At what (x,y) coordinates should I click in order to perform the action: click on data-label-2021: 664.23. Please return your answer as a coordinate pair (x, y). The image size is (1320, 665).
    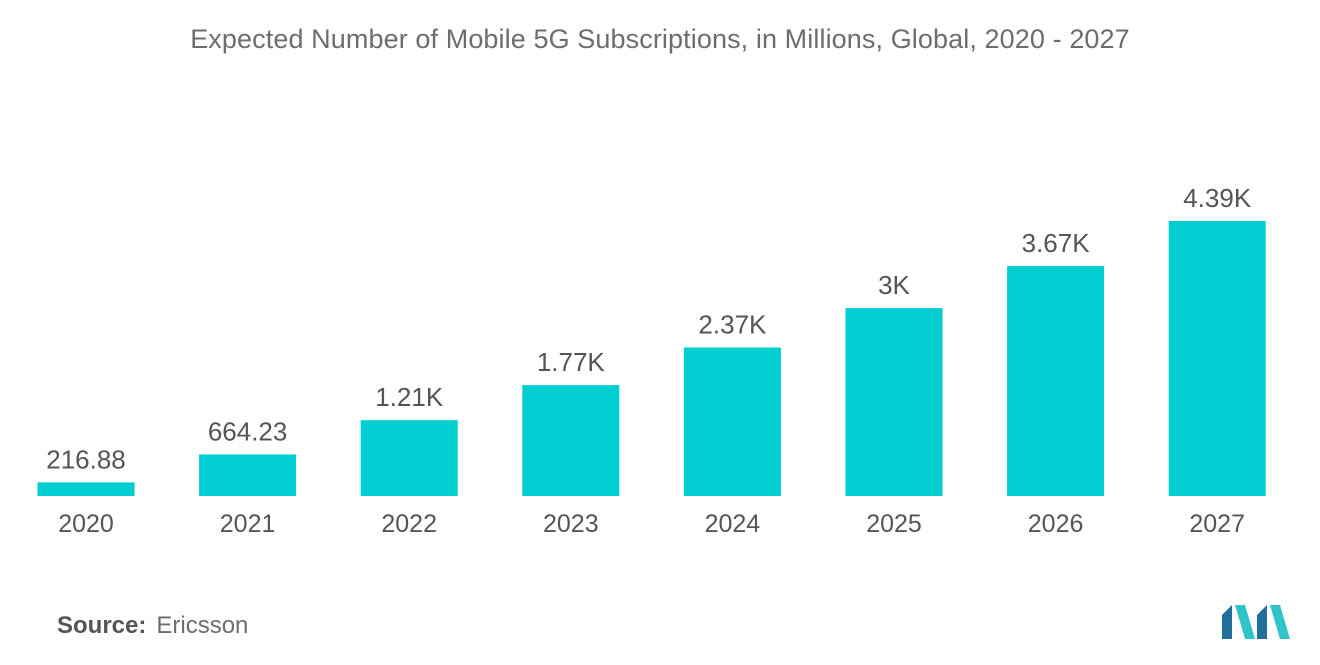
    Looking at the image, I should click on (248, 431).